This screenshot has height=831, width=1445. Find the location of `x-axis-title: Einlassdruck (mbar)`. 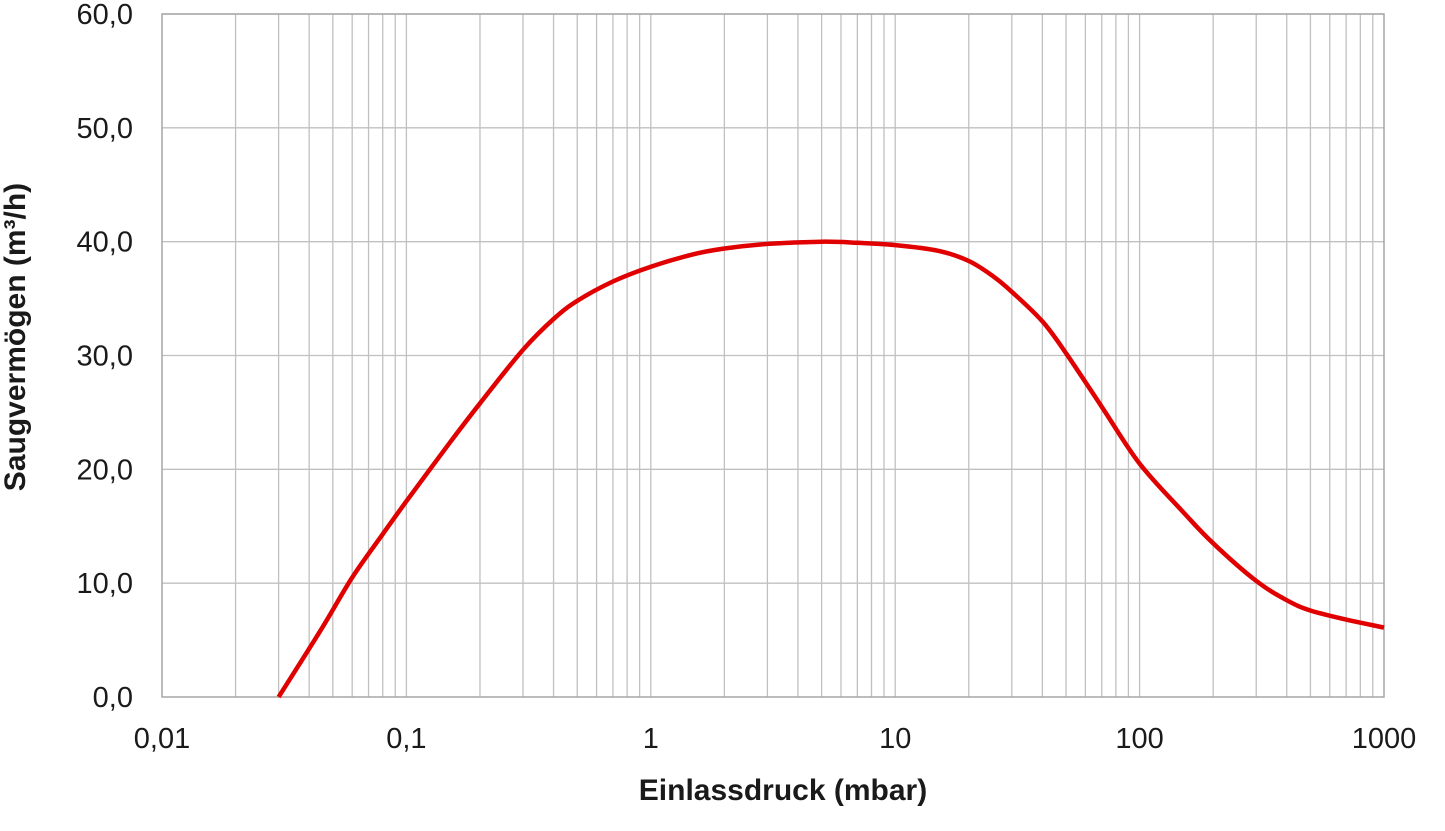

x-axis-title: Einlassdruck (mbar) is located at coordinates (783, 790).